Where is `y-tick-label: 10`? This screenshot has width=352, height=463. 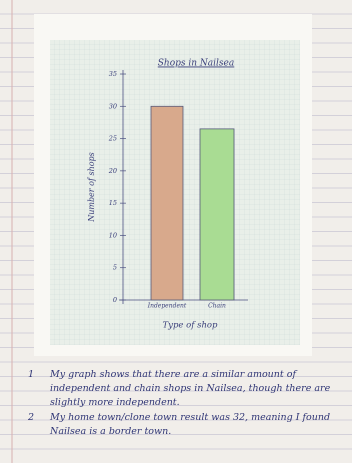 y-tick-label: 10 is located at coordinates (113, 235).